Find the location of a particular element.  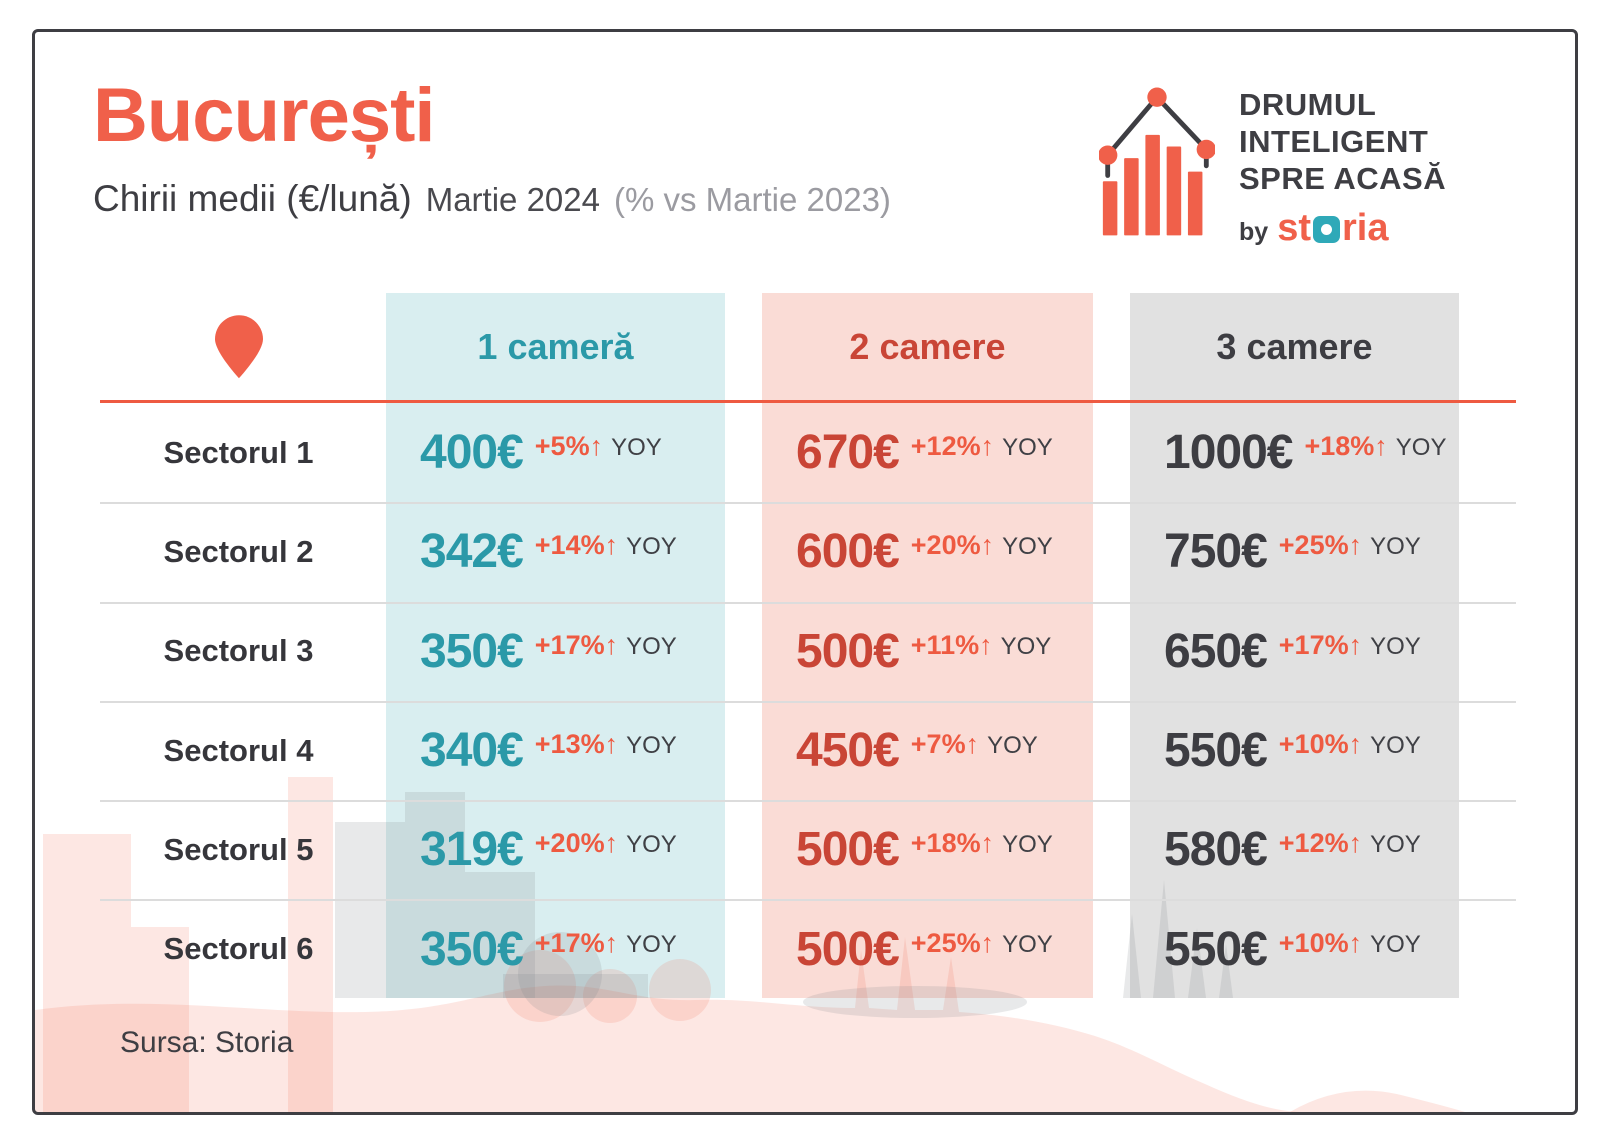

logo-text: DRUMUL INTELIGENT SPRE ACASĂ by st ria is located at coordinates (1342, 164).